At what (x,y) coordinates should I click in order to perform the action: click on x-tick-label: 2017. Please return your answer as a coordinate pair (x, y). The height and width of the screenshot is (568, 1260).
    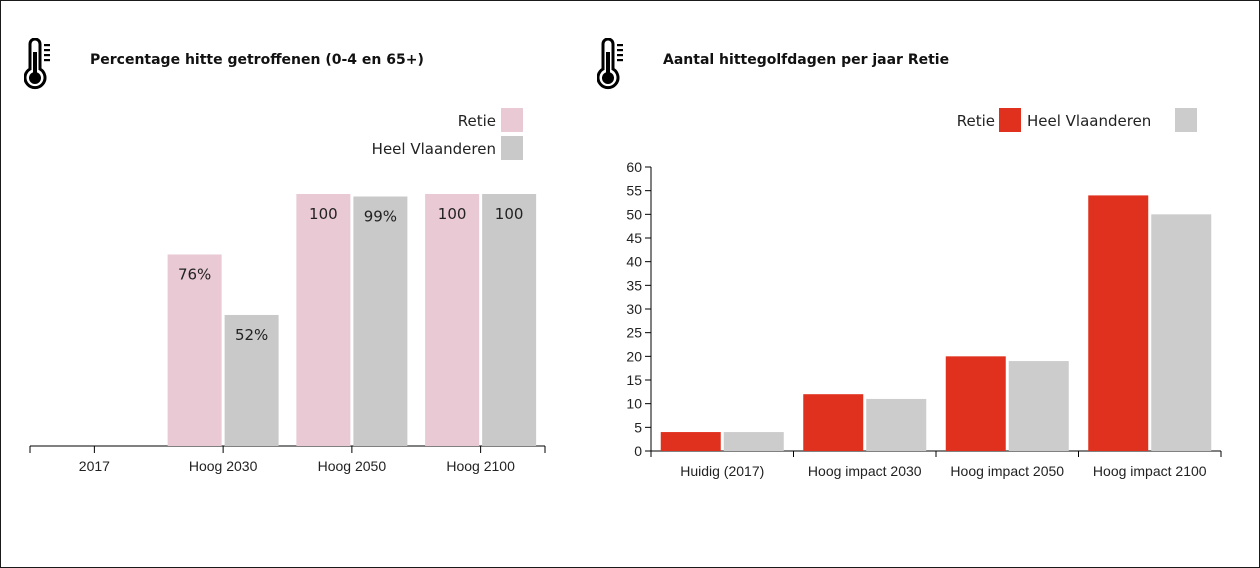
    Looking at the image, I should click on (94, 466).